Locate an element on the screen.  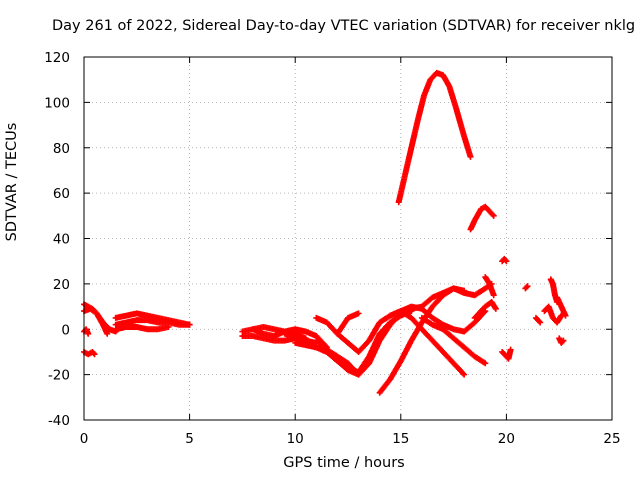
y-tick-label: 120 is located at coordinates (57, 58).